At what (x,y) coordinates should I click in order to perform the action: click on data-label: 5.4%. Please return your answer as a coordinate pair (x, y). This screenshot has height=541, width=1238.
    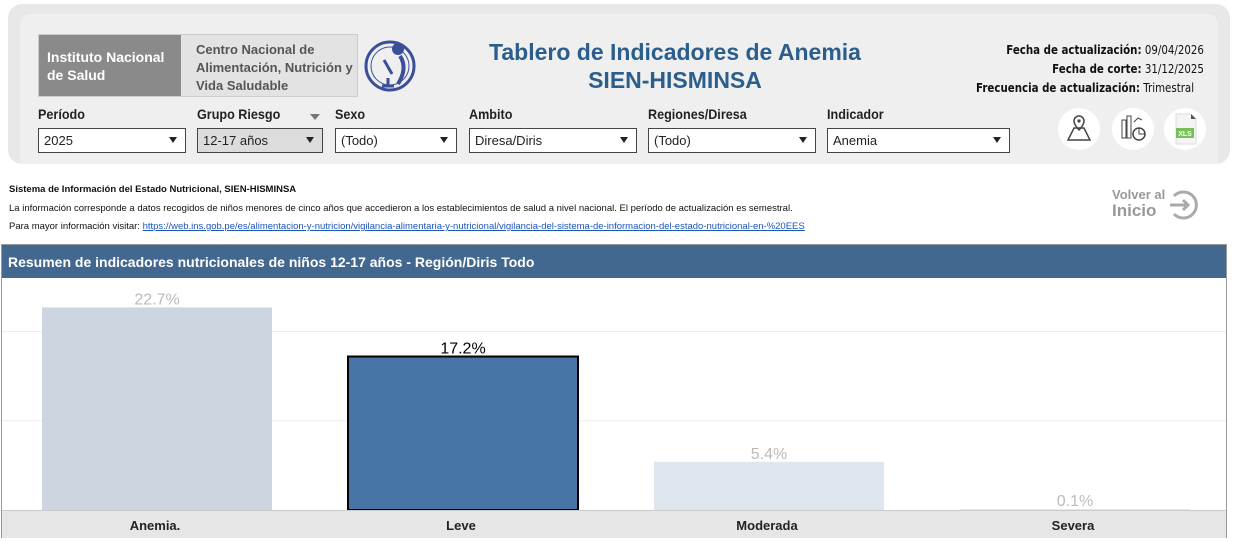
    Looking at the image, I should click on (769, 454).